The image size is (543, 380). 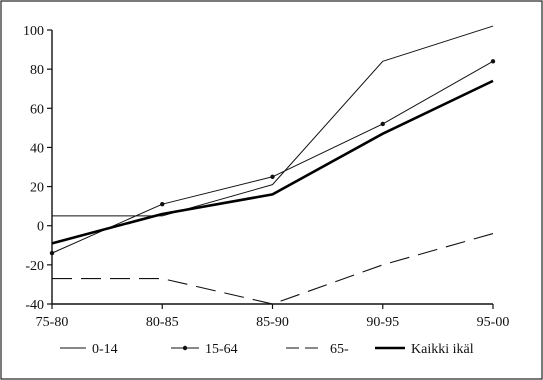 I want to click on y-axis-ticks: -40 -20 0 20 40 60 80 100, so click(x=37, y=168).